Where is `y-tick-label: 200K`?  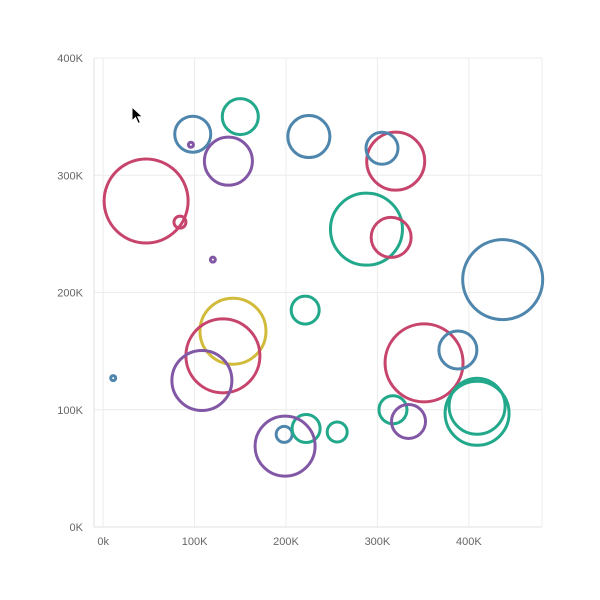 y-tick-label: 200K is located at coordinates (70, 294).